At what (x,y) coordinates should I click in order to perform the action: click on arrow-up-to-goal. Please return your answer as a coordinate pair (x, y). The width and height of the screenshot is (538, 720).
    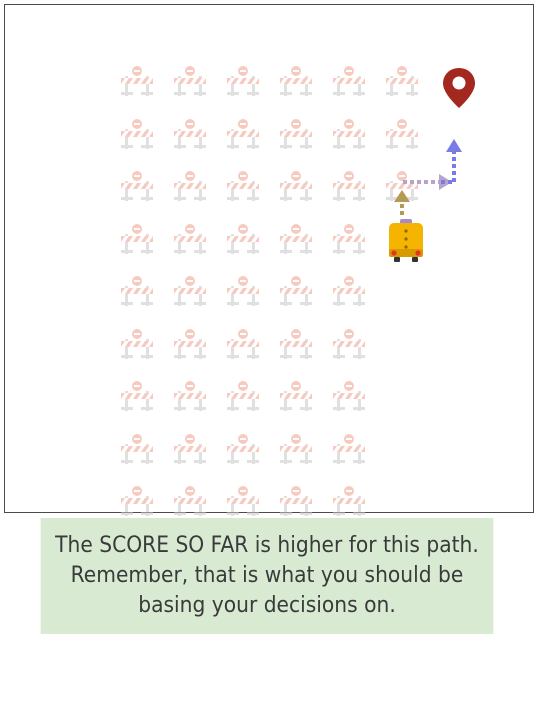
    Looking at the image, I should click on (451, 161).